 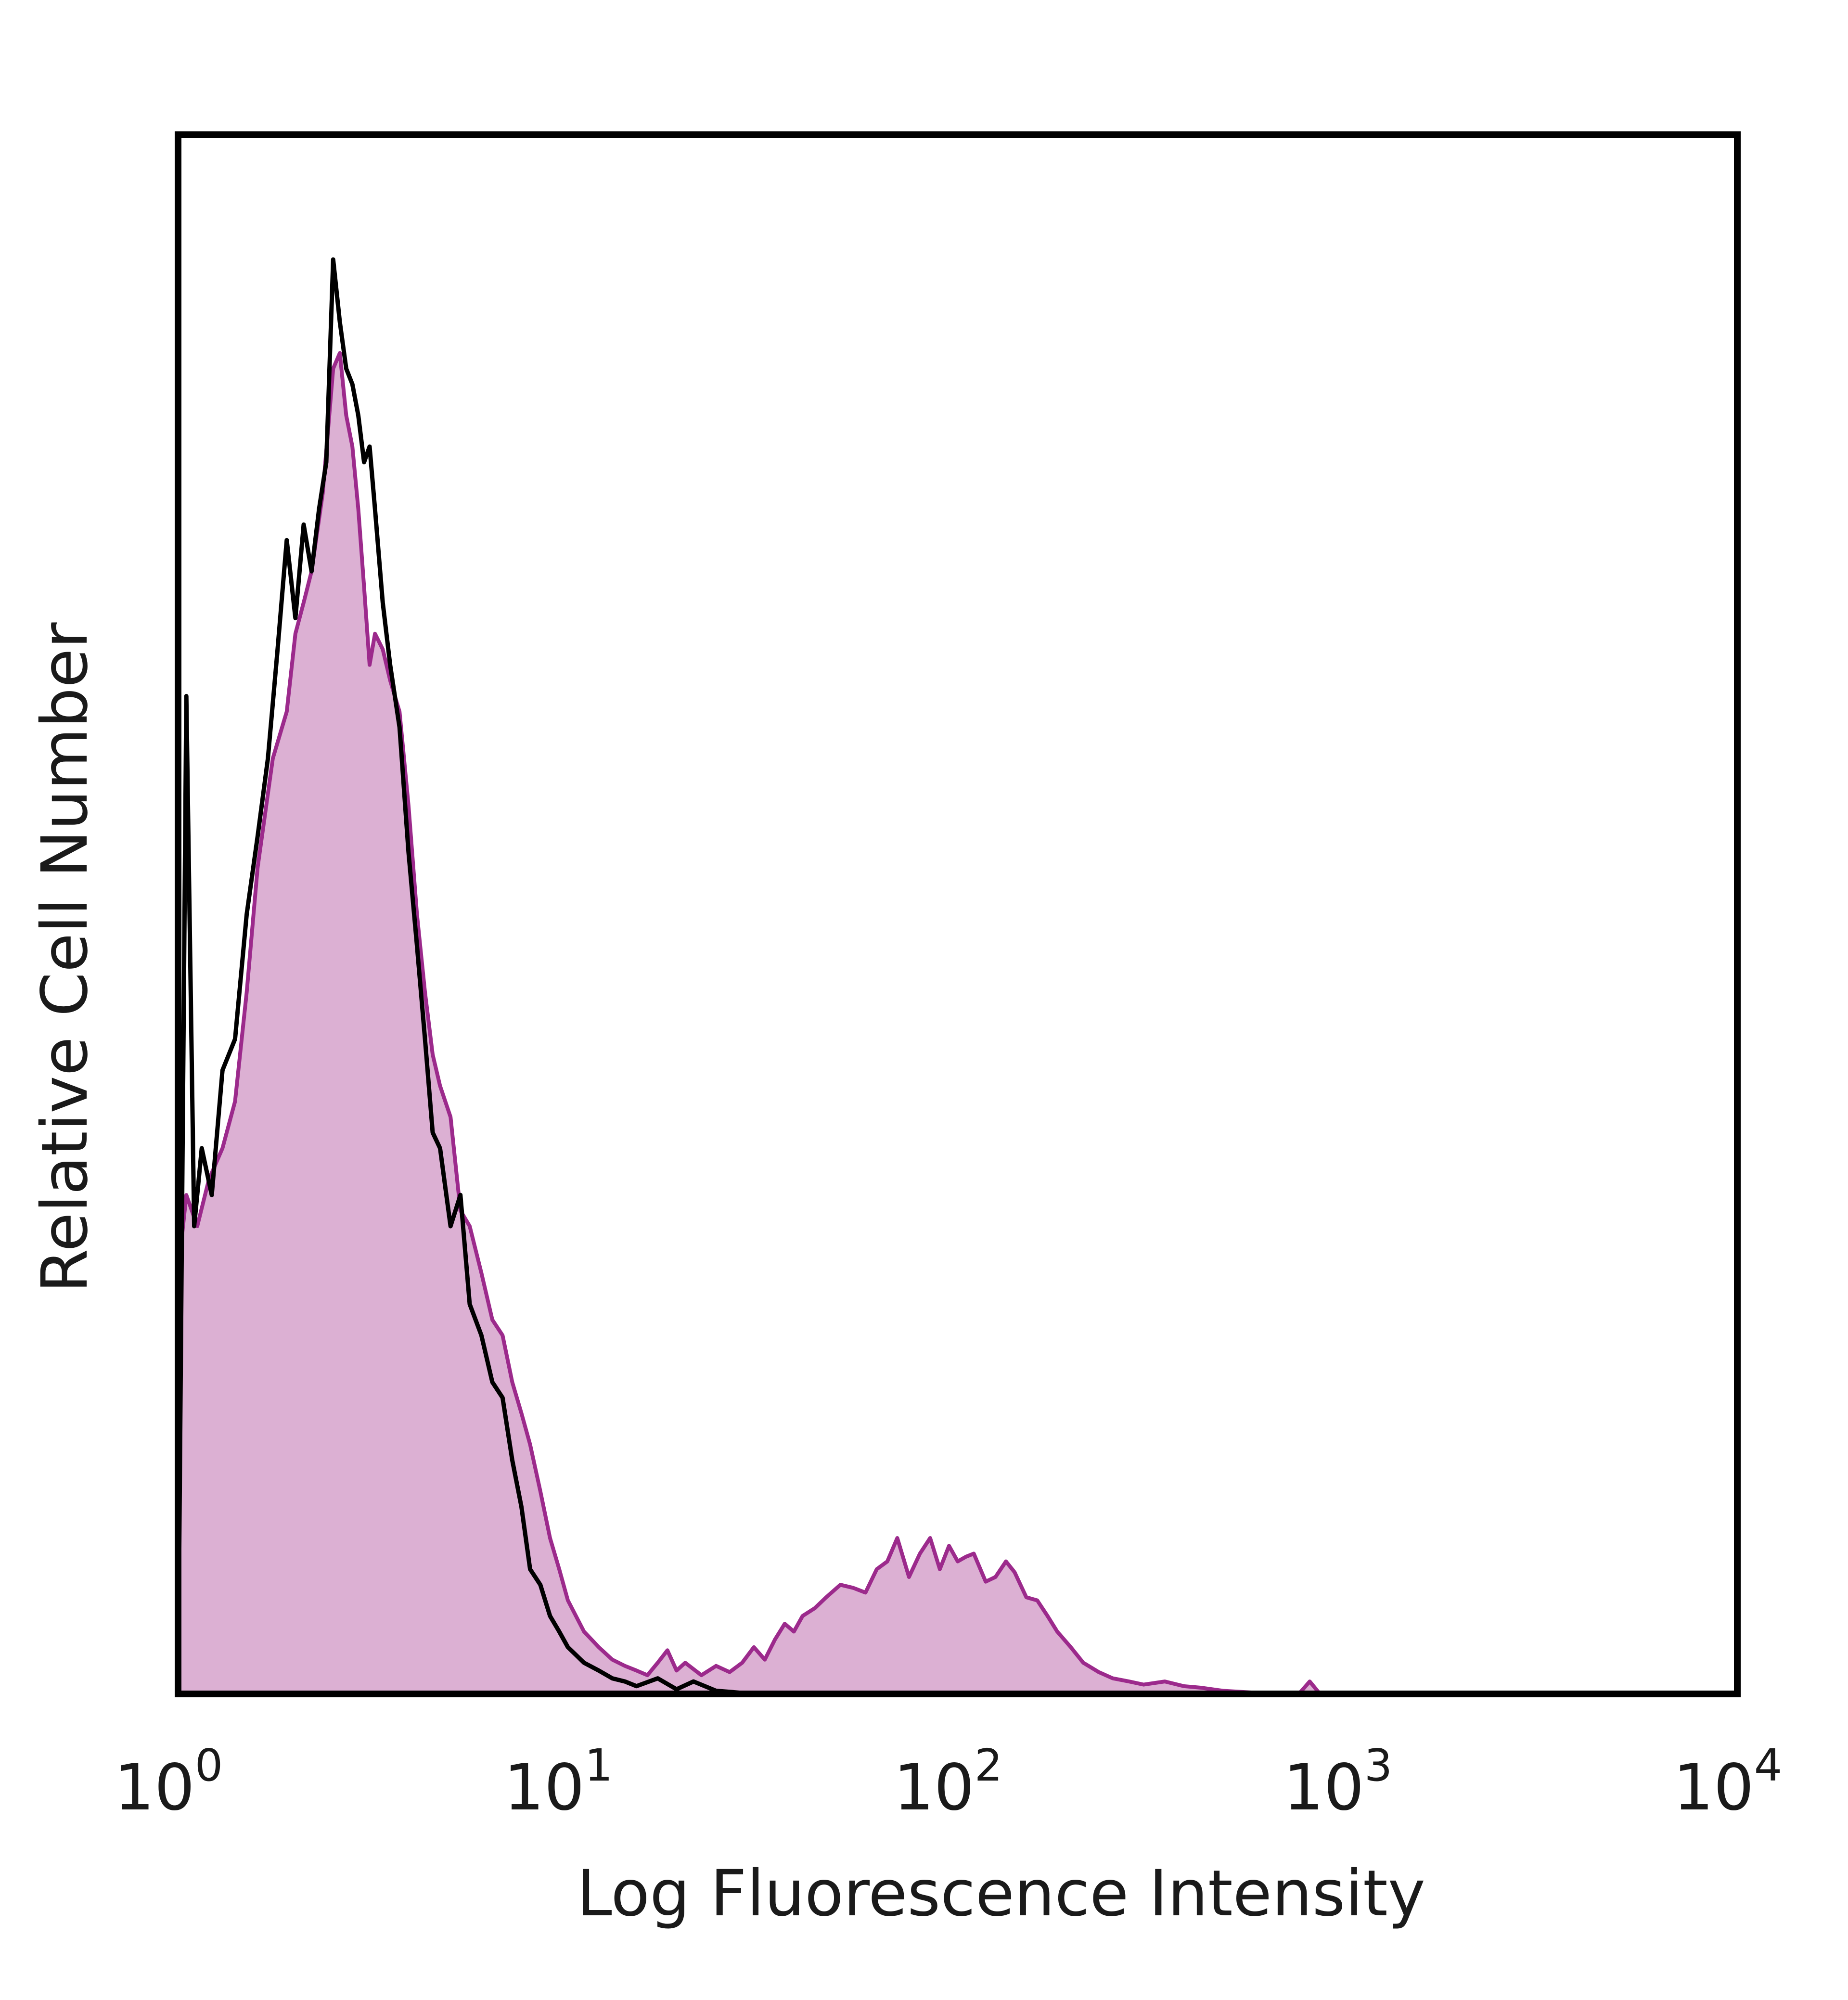 What do you see at coordinates (1338, 1782) in the screenshot?
I see `x-tick-label: 10³` at bounding box center [1338, 1782].